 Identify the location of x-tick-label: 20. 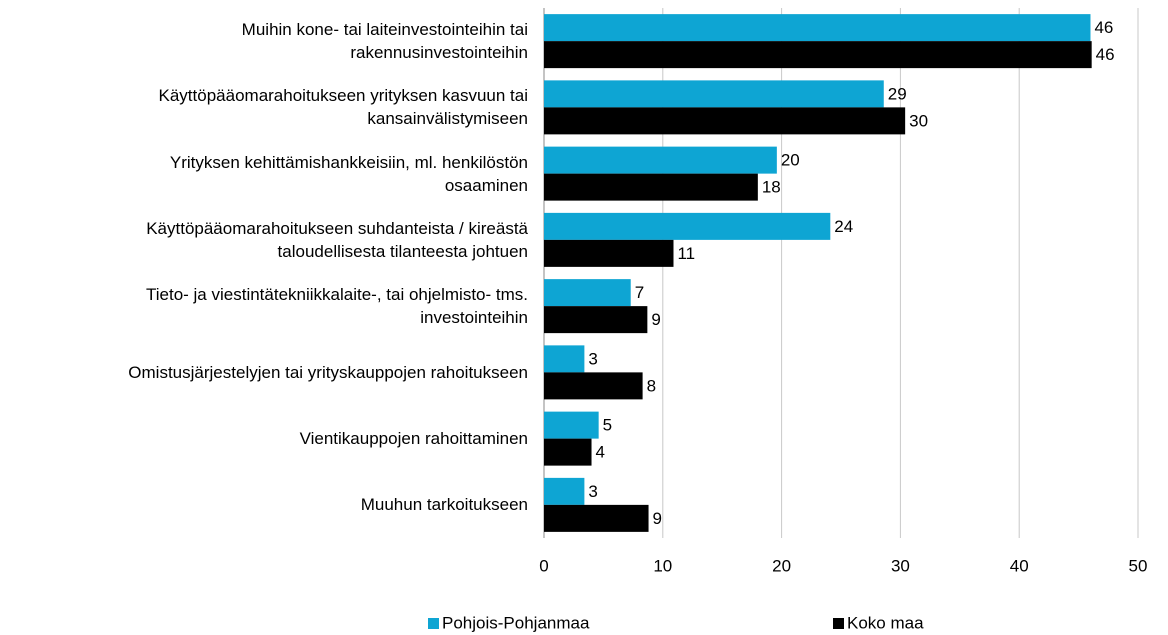
(781, 565).